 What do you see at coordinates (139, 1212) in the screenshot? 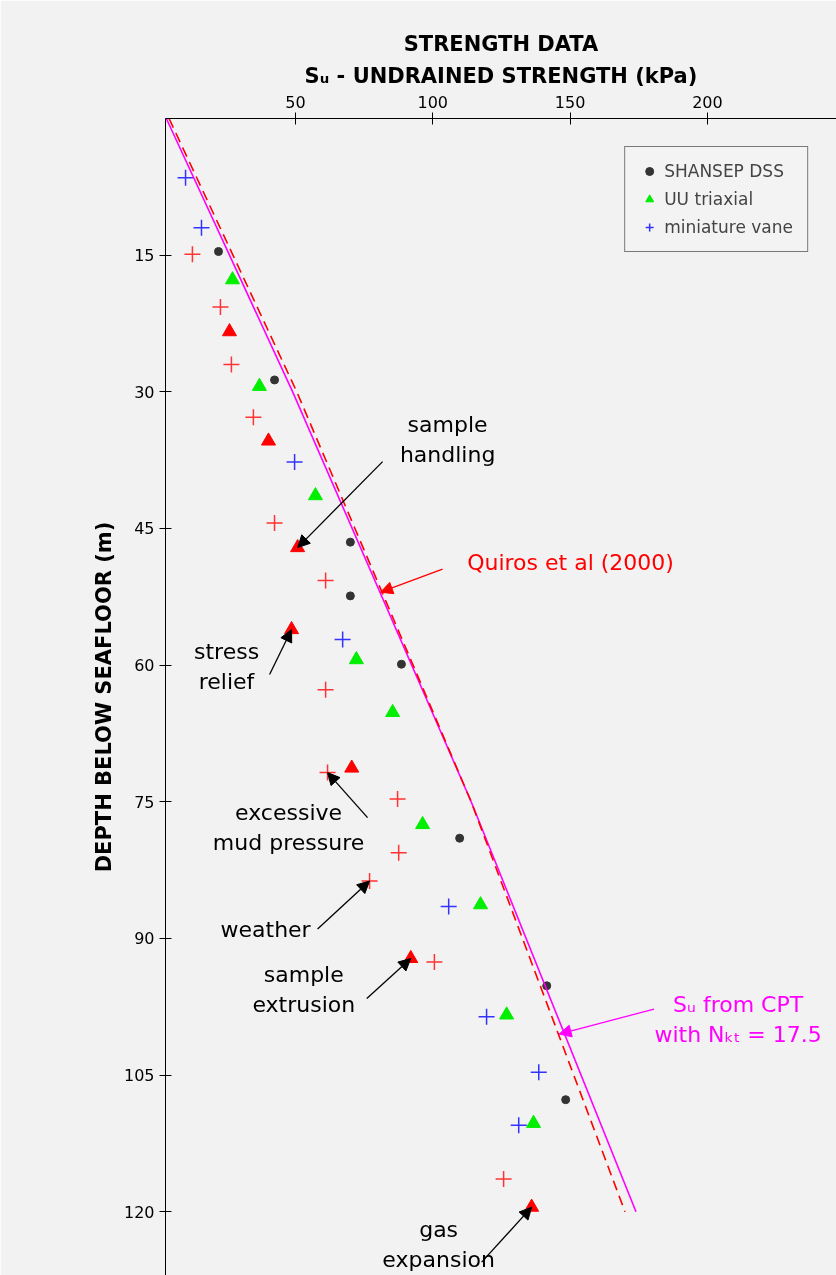
I see `y-tick-label: 120` at bounding box center [139, 1212].